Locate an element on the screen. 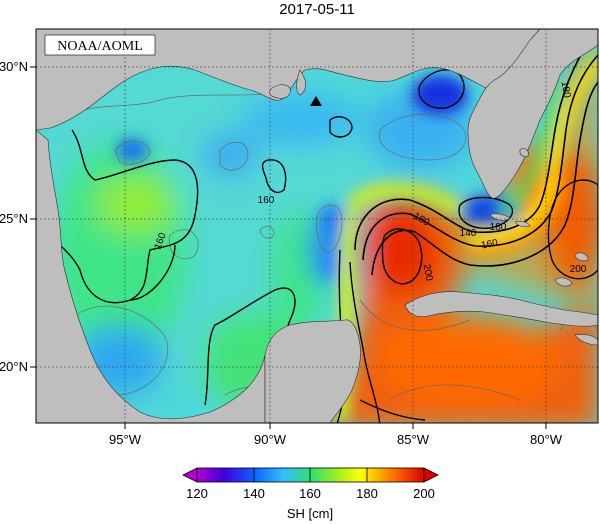  colorbar-tick: 180 is located at coordinates (367, 493).